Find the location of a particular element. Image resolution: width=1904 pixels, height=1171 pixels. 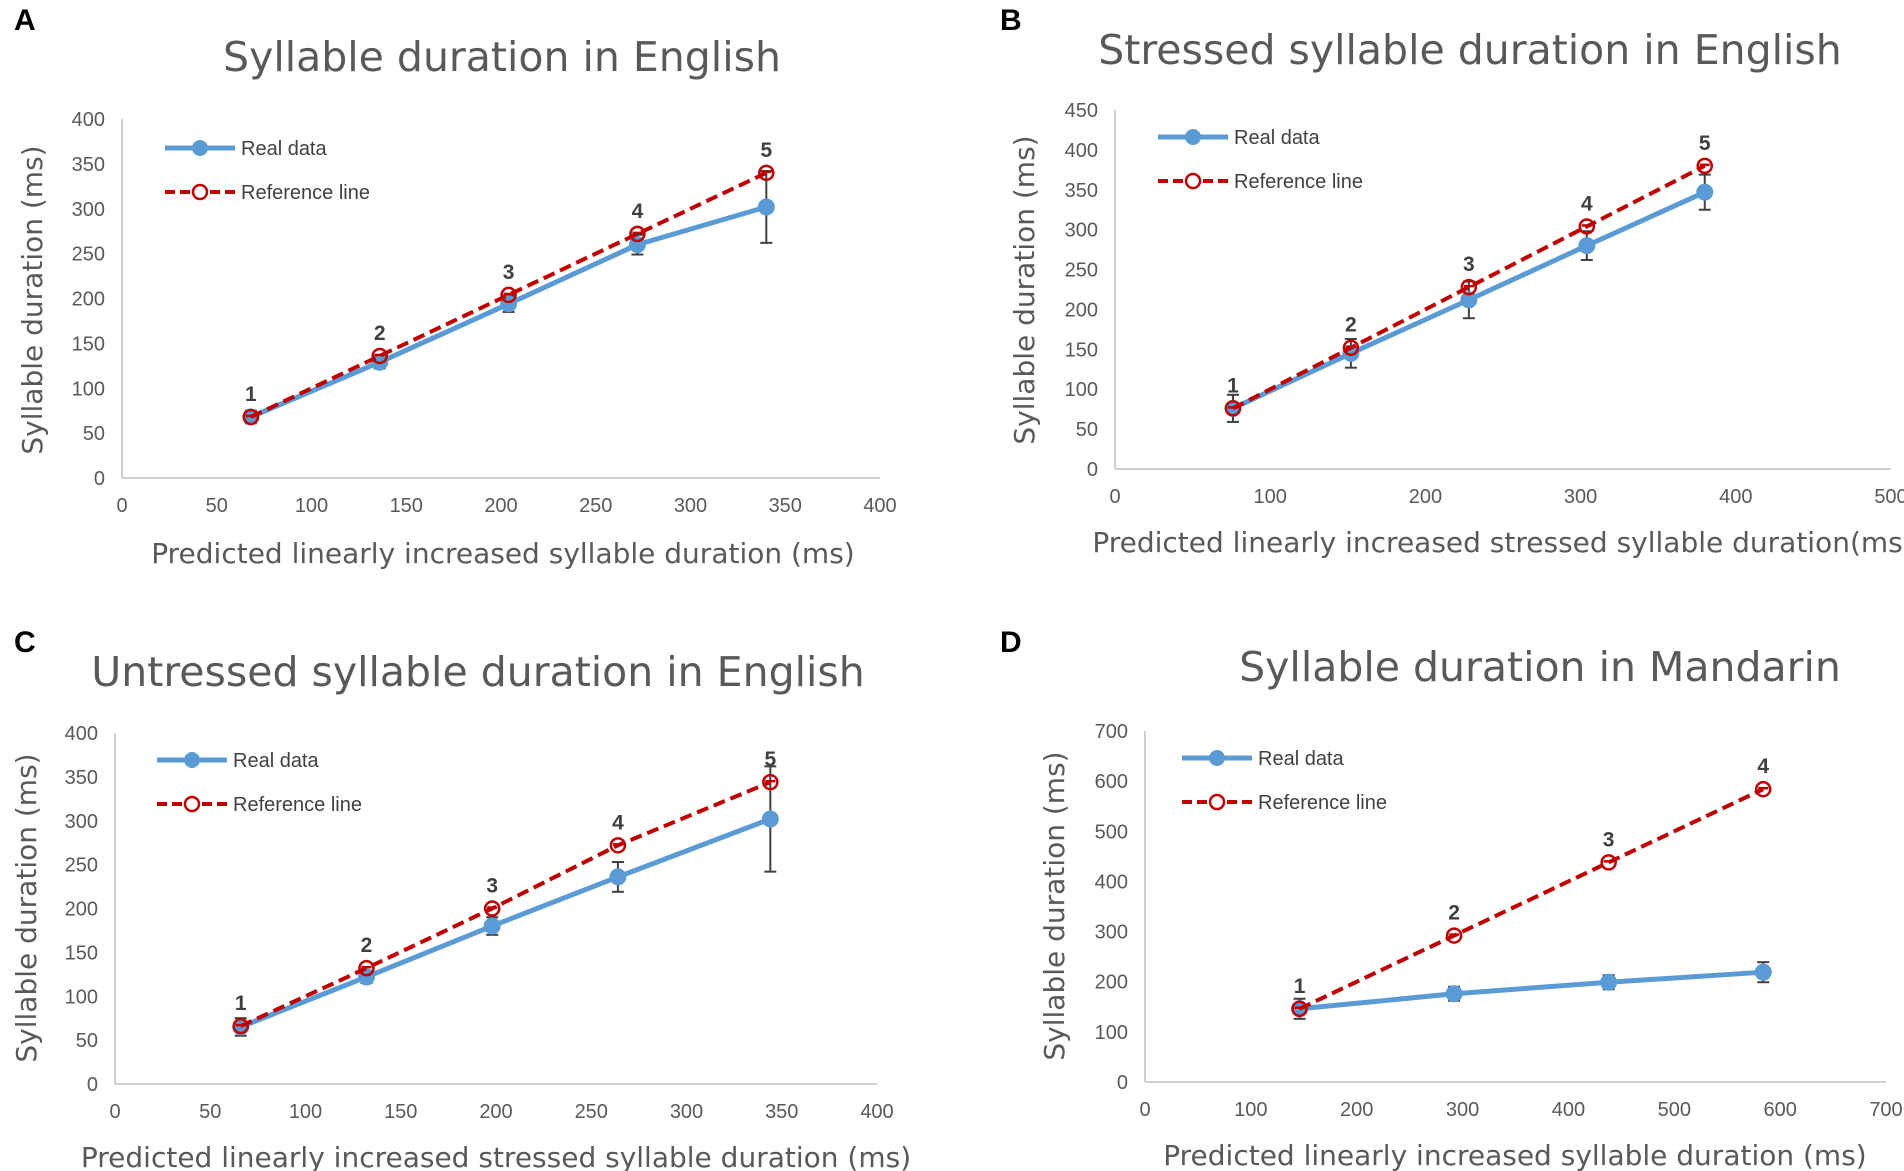

x-tick-label: 250 is located at coordinates (595, 506).